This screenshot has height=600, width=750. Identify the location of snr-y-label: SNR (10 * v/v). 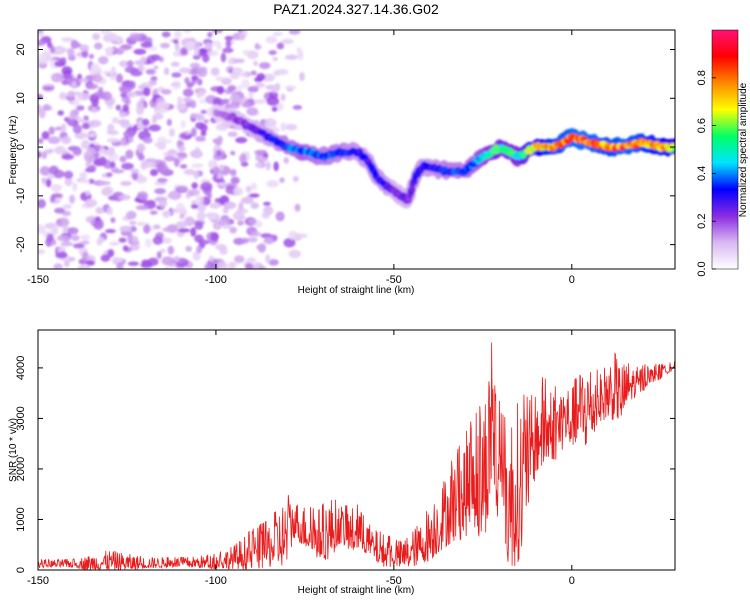
(13, 450).